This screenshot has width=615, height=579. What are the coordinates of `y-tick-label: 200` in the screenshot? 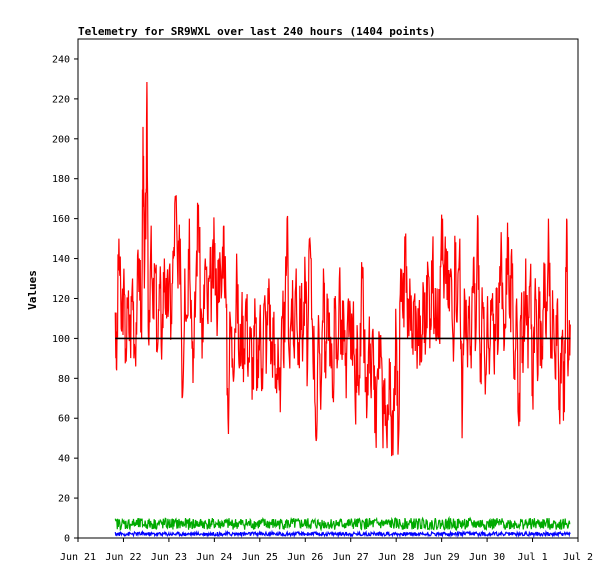 It's located at (61, 139).